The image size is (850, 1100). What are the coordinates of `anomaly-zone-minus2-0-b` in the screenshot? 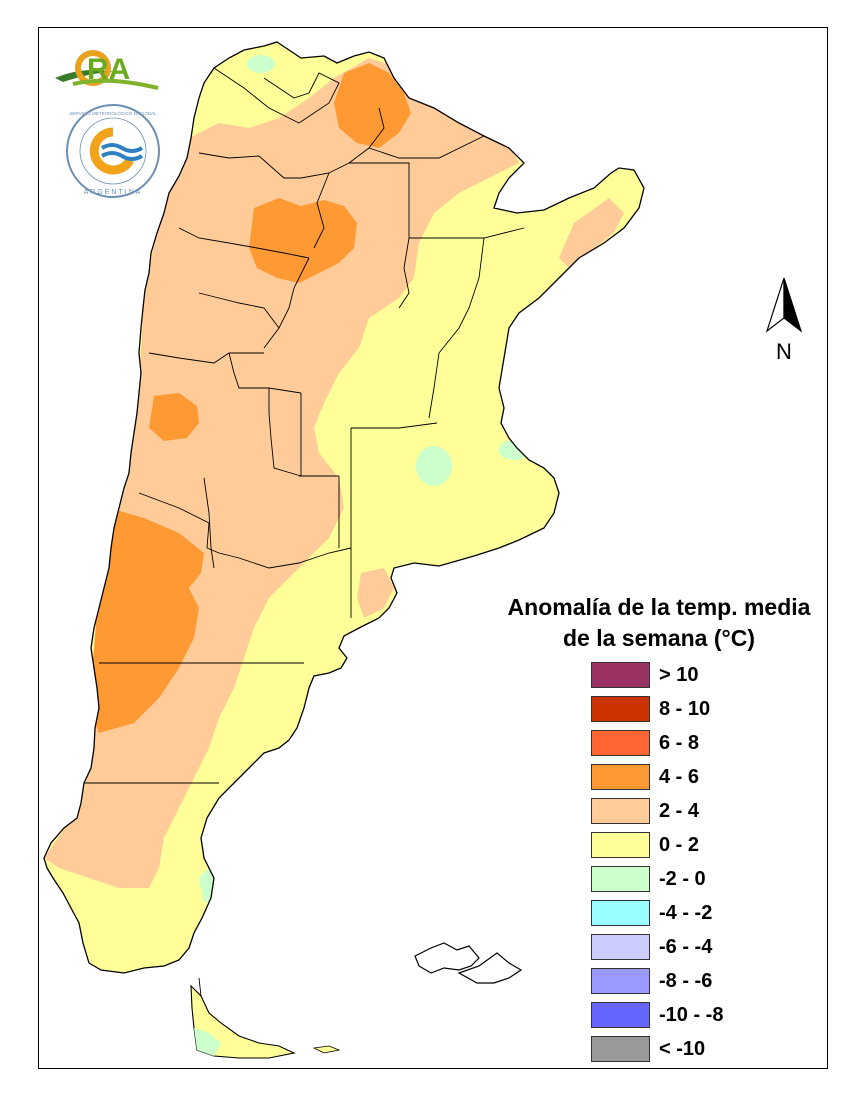 It's located at (514, 450).